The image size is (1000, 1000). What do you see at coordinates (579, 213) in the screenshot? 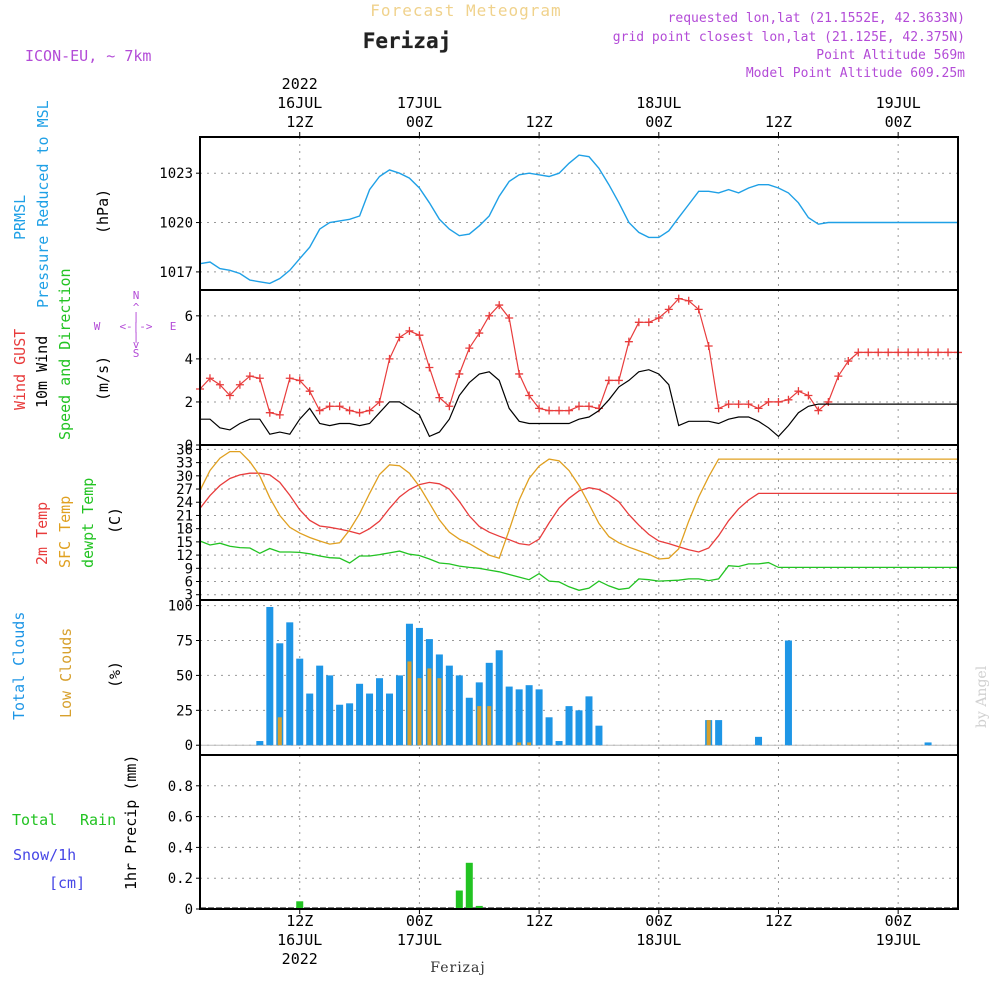
I see `panel-frame` at bounding box center [579, 213].